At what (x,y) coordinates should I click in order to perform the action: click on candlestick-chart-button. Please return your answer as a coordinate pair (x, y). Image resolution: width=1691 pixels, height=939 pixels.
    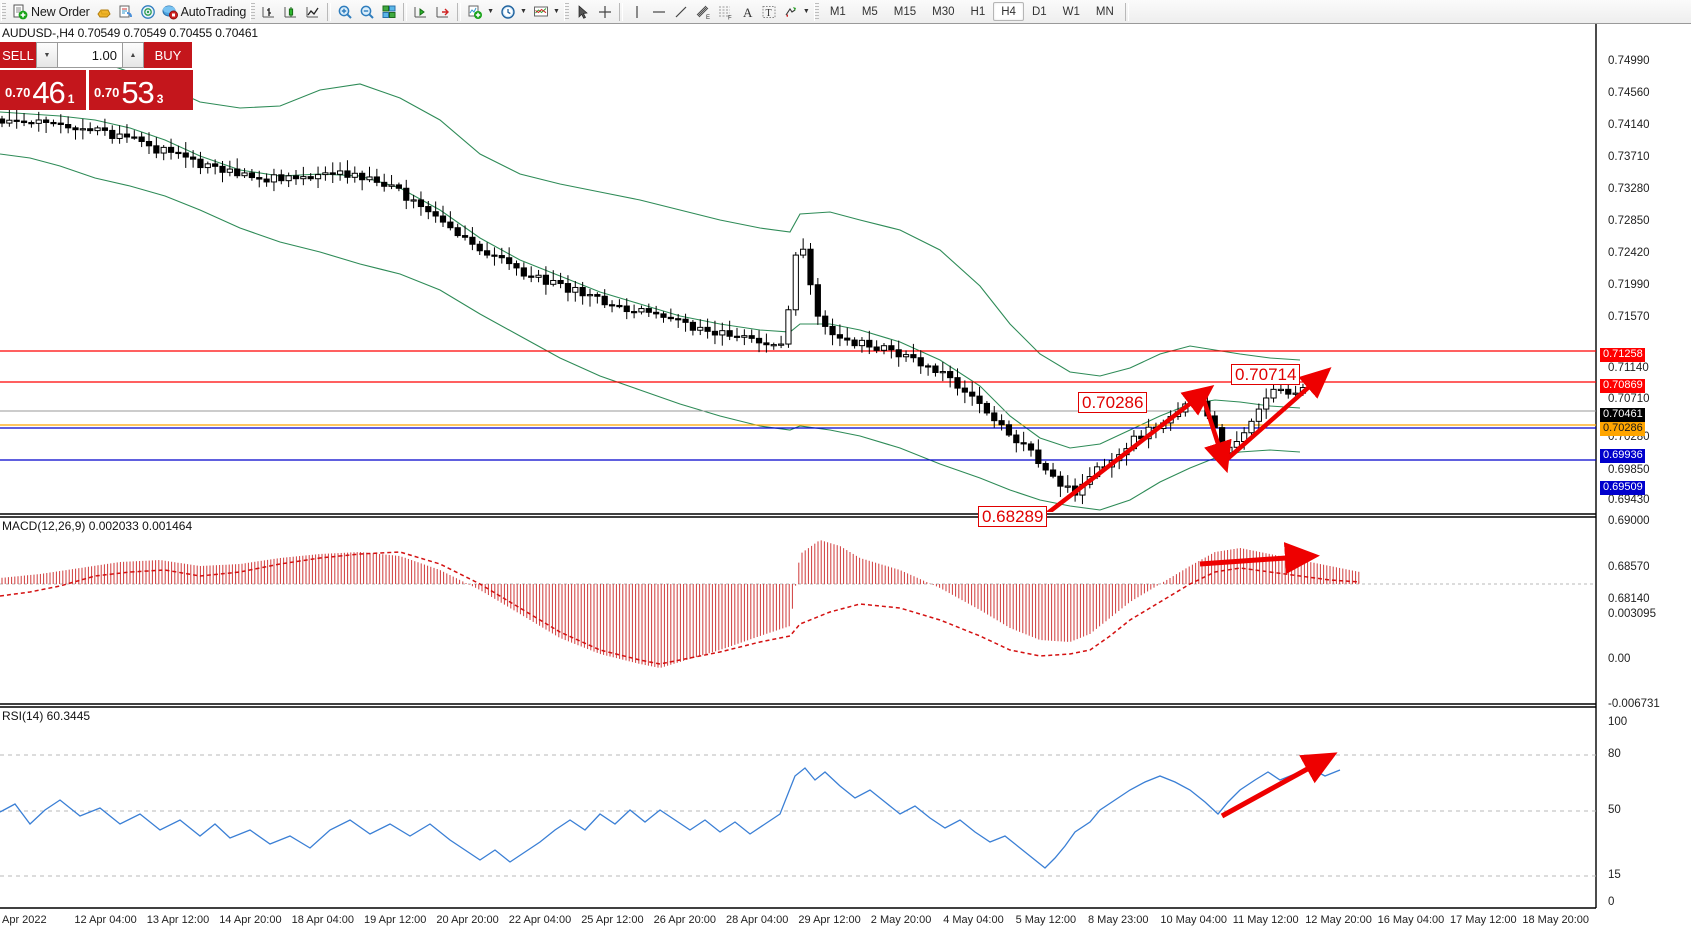
    Looking at the image, I should click on (291, 12).